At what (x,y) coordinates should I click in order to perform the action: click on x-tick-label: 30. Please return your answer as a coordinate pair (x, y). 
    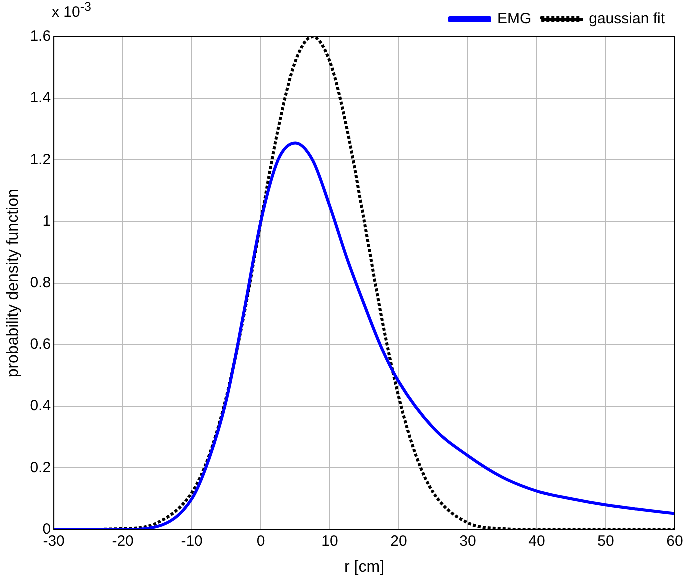
    Looking at the image, I should click on (468, 541).